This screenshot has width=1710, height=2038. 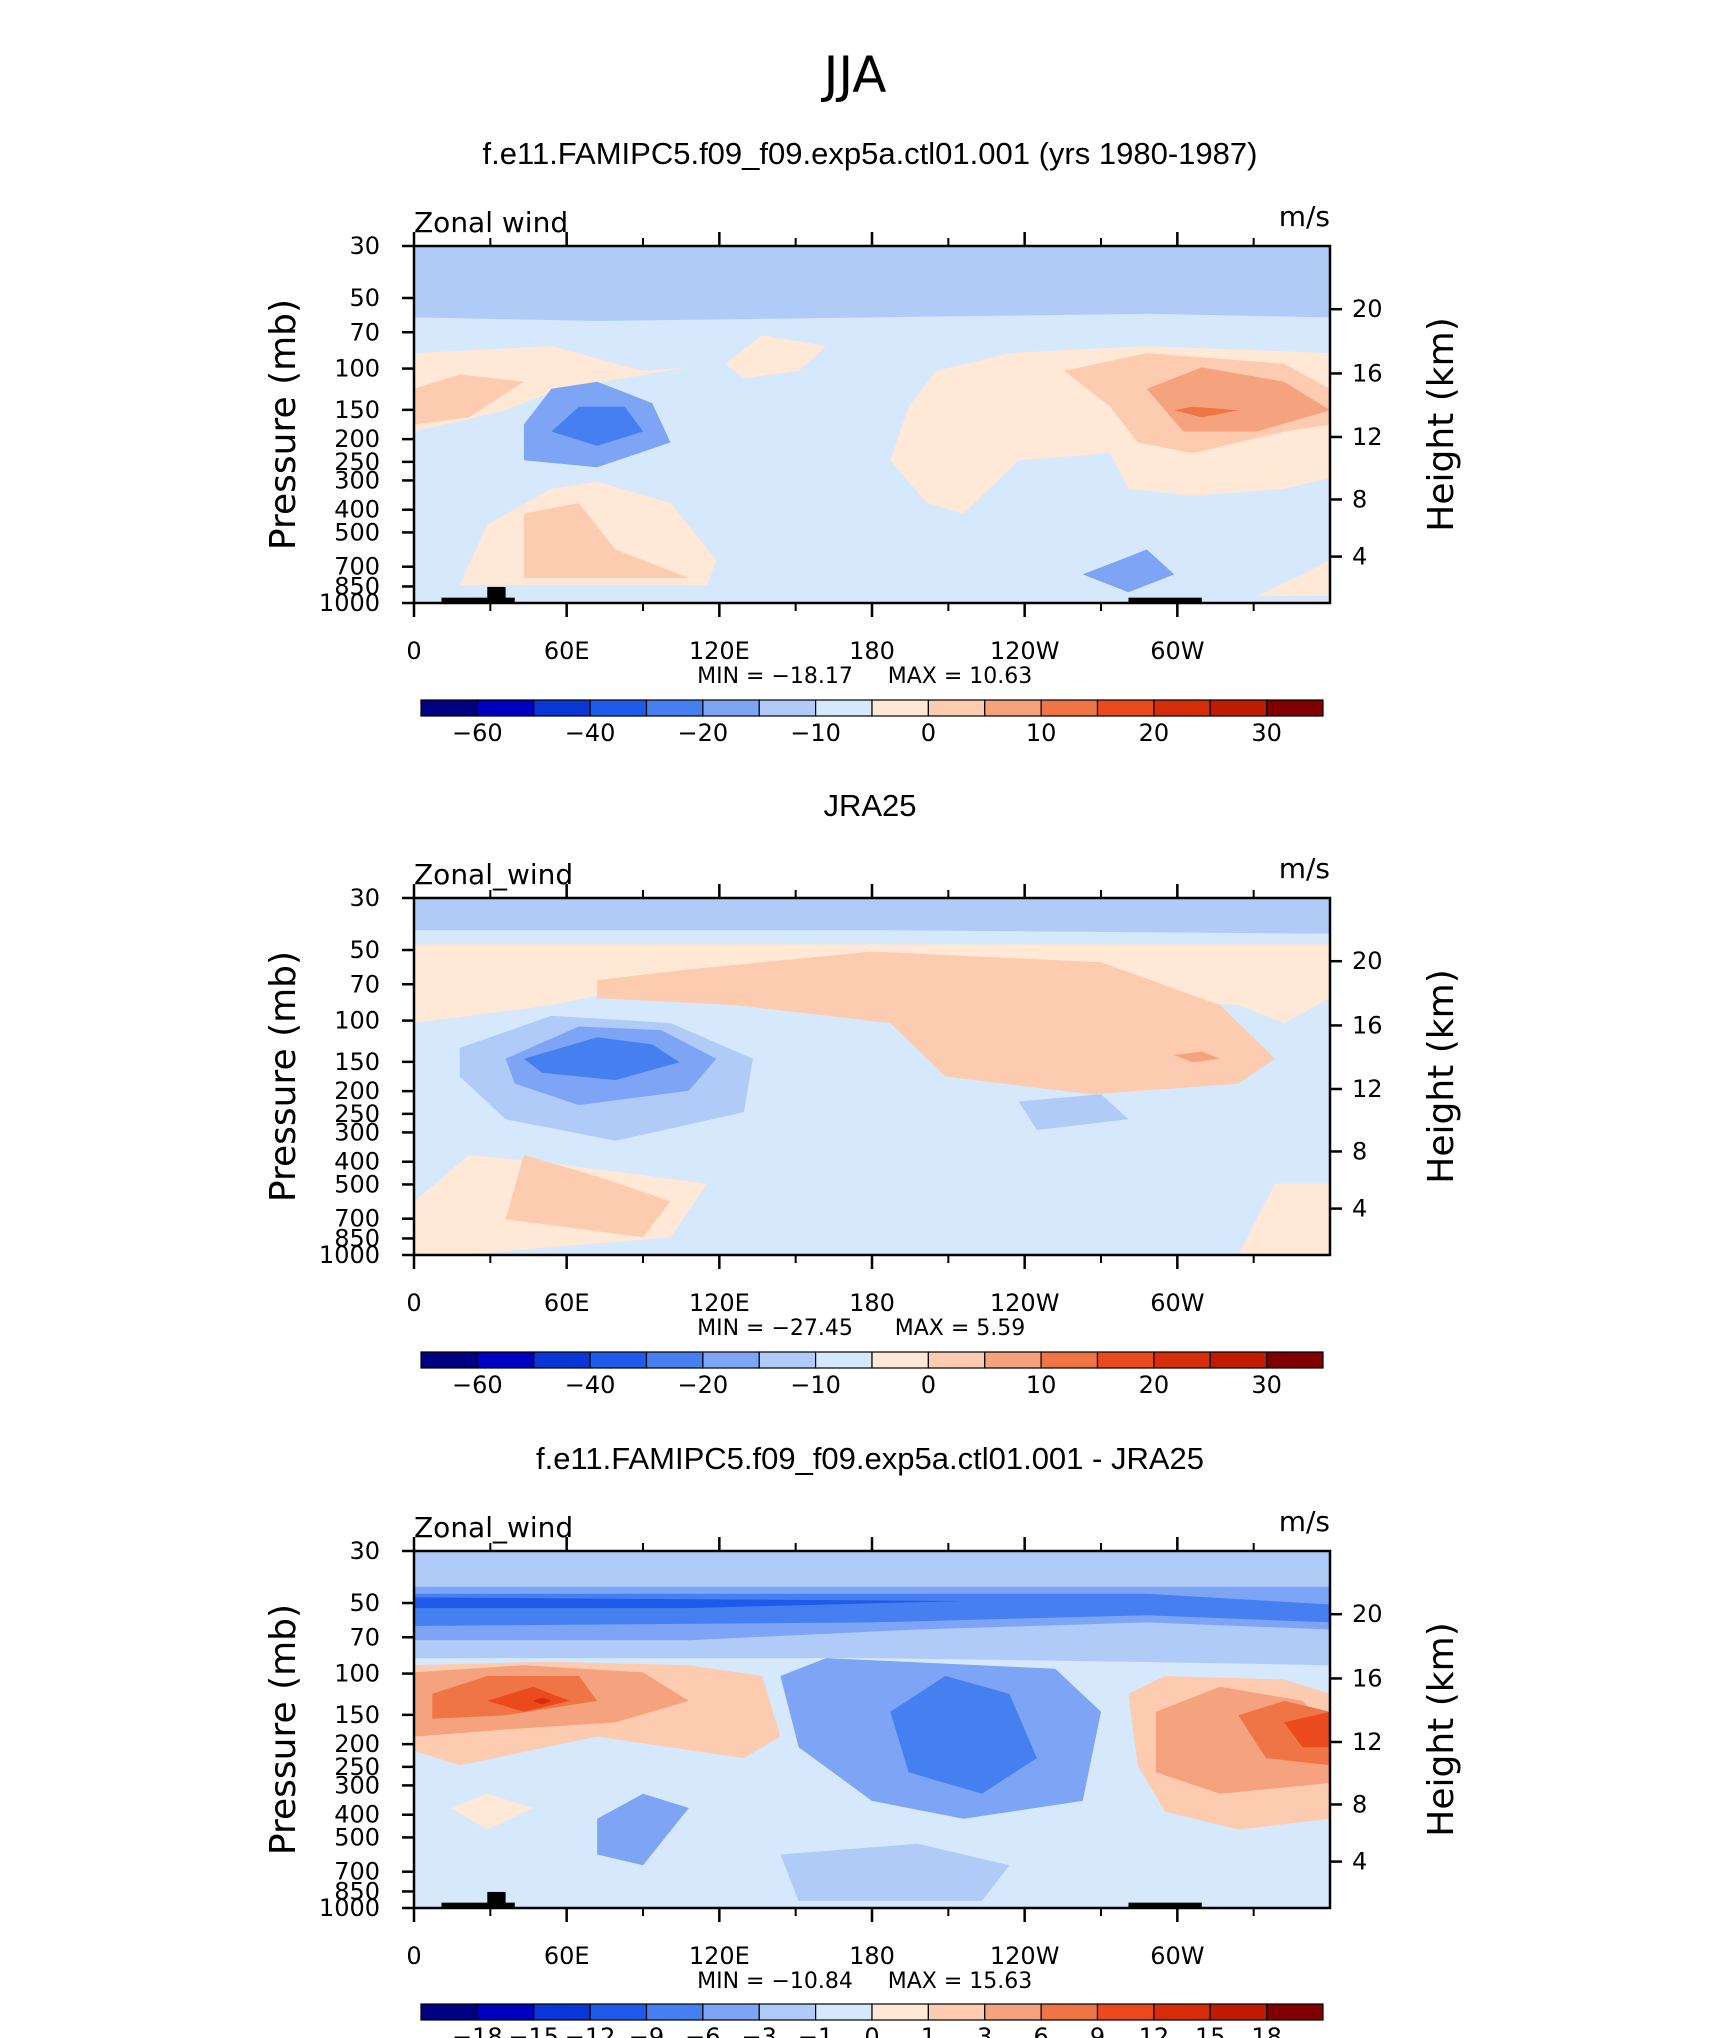 I want to click on y-tick-label: 30, so click(x=364, y=898).